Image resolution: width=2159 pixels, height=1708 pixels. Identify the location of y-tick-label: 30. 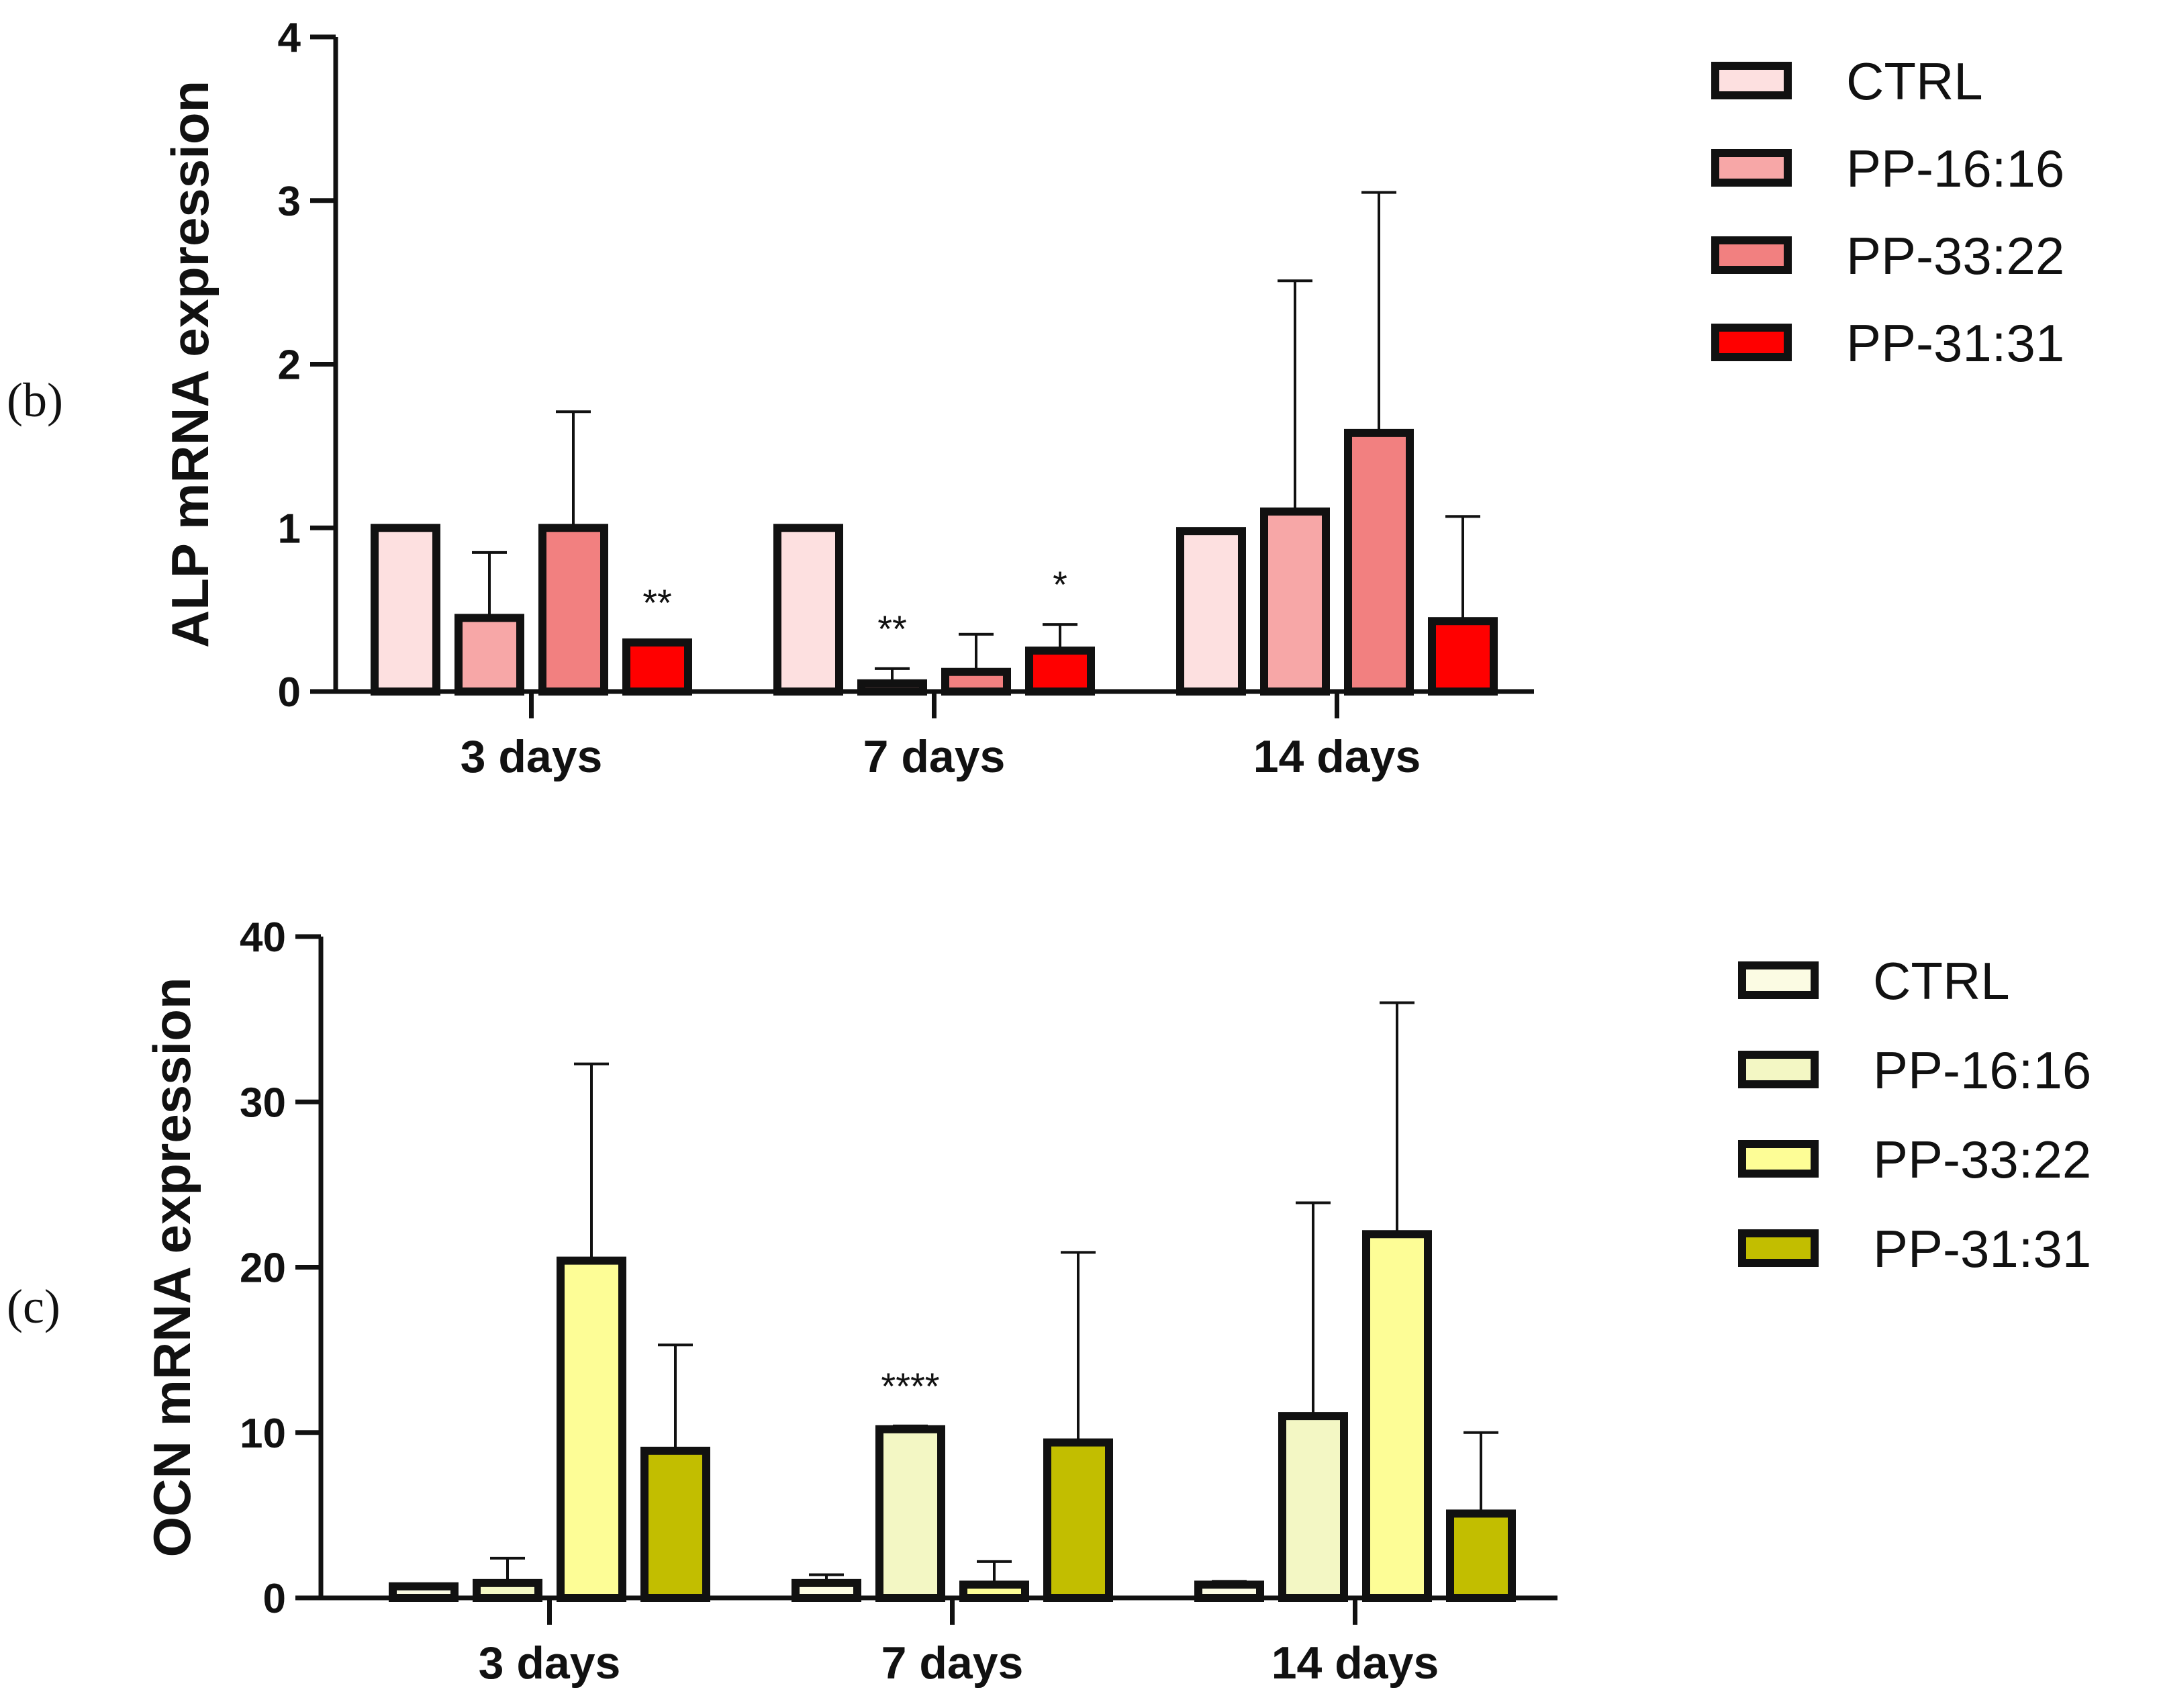
(263, 1103).